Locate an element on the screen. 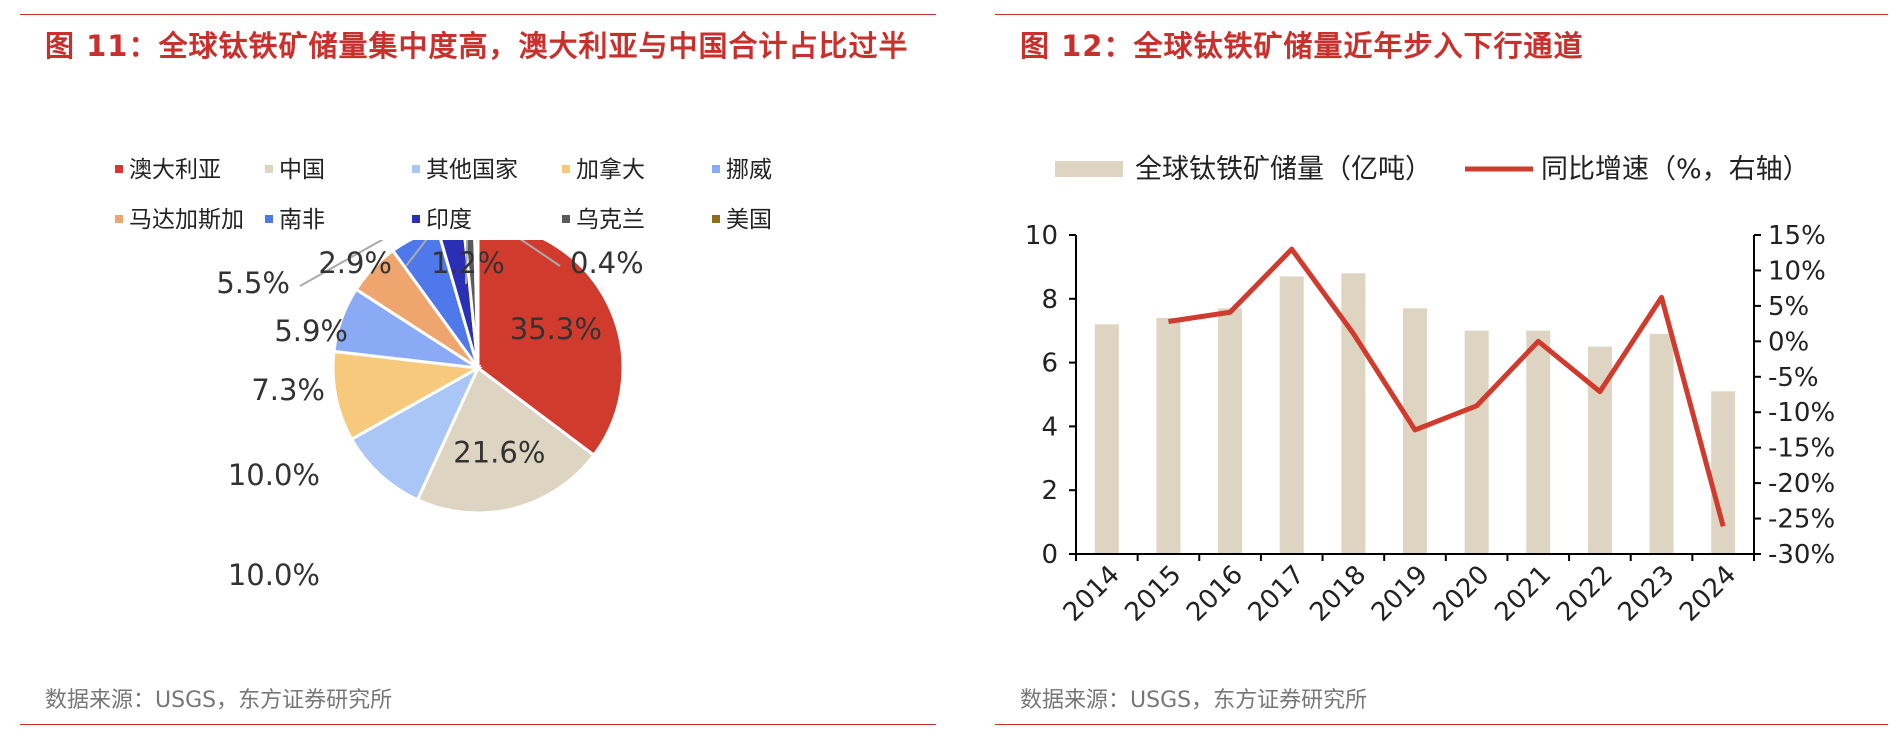 This screenshot has height=738, width=1892. legend-bar-swatch is located at coordinates (1089, 169).